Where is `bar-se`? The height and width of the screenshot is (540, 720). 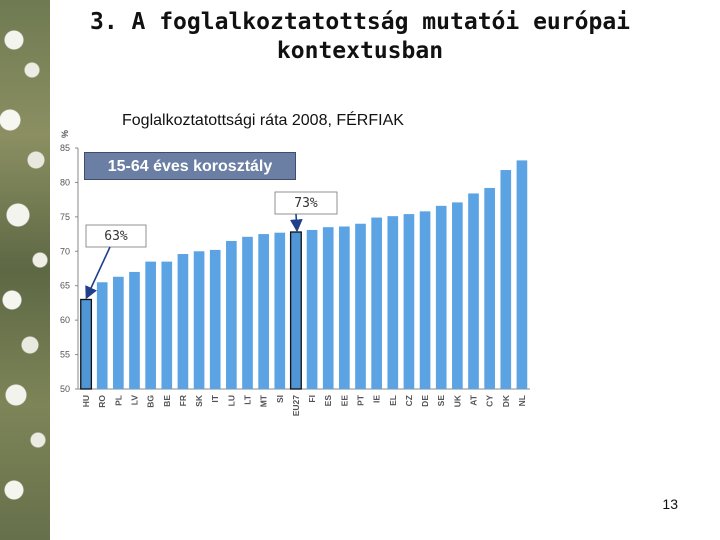 bar-se is located at coordinates (441, 297).